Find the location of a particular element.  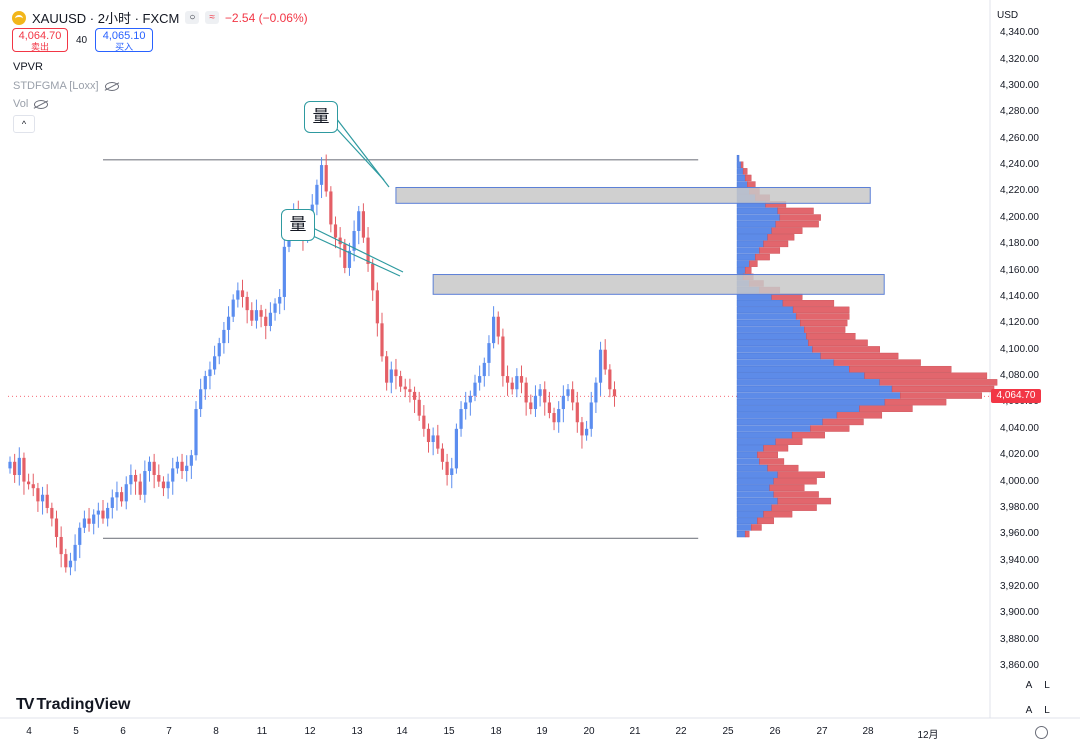

indicator-vol: Vol is located at coordinates (31, 104).